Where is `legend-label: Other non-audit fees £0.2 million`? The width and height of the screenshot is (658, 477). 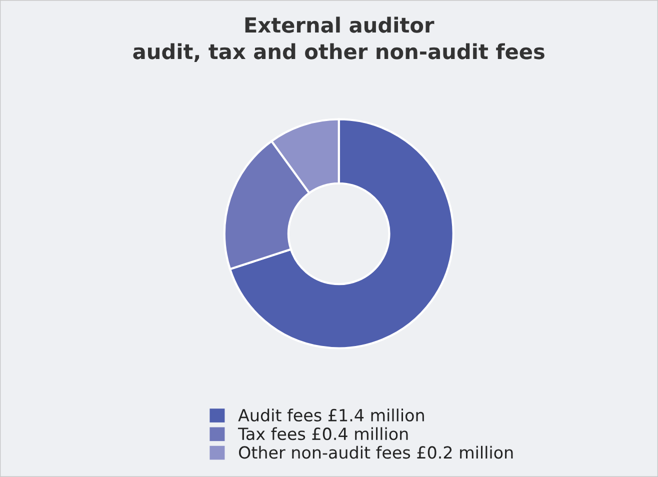
legend-label: Other non-audit fees £0.2 million is located at coordinates (375, 452).